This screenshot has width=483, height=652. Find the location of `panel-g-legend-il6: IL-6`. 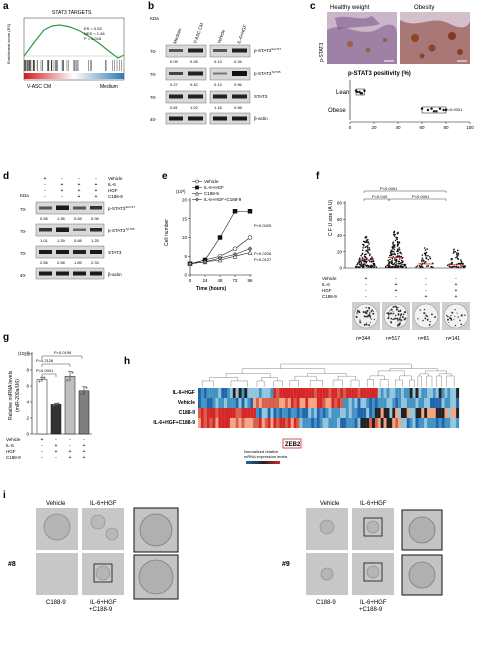

panel-g-legend-il6: IL-6 is located at coordinates (10, 445).